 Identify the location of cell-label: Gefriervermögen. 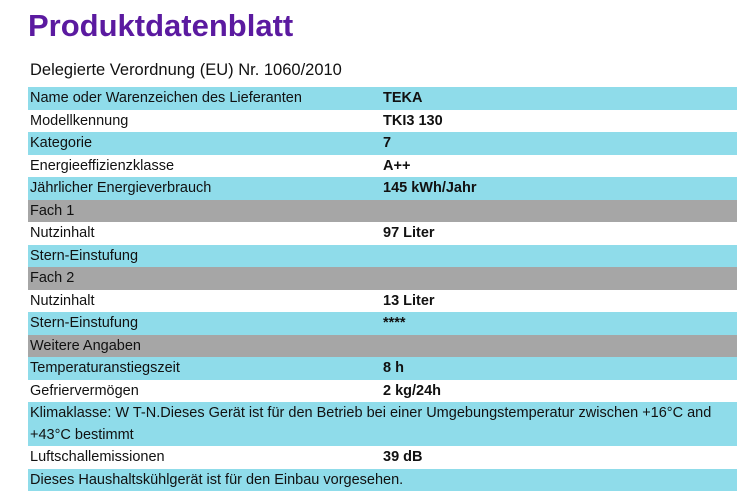
(84, 390).